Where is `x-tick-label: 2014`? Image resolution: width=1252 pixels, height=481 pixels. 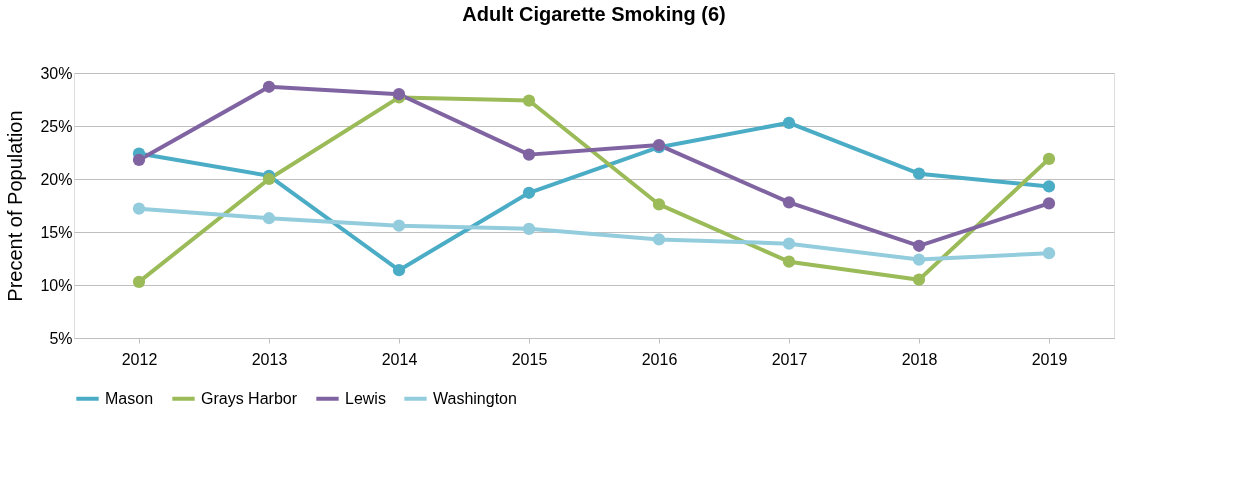
x-tick-label: 2014 is located at coordinates (399, 359).